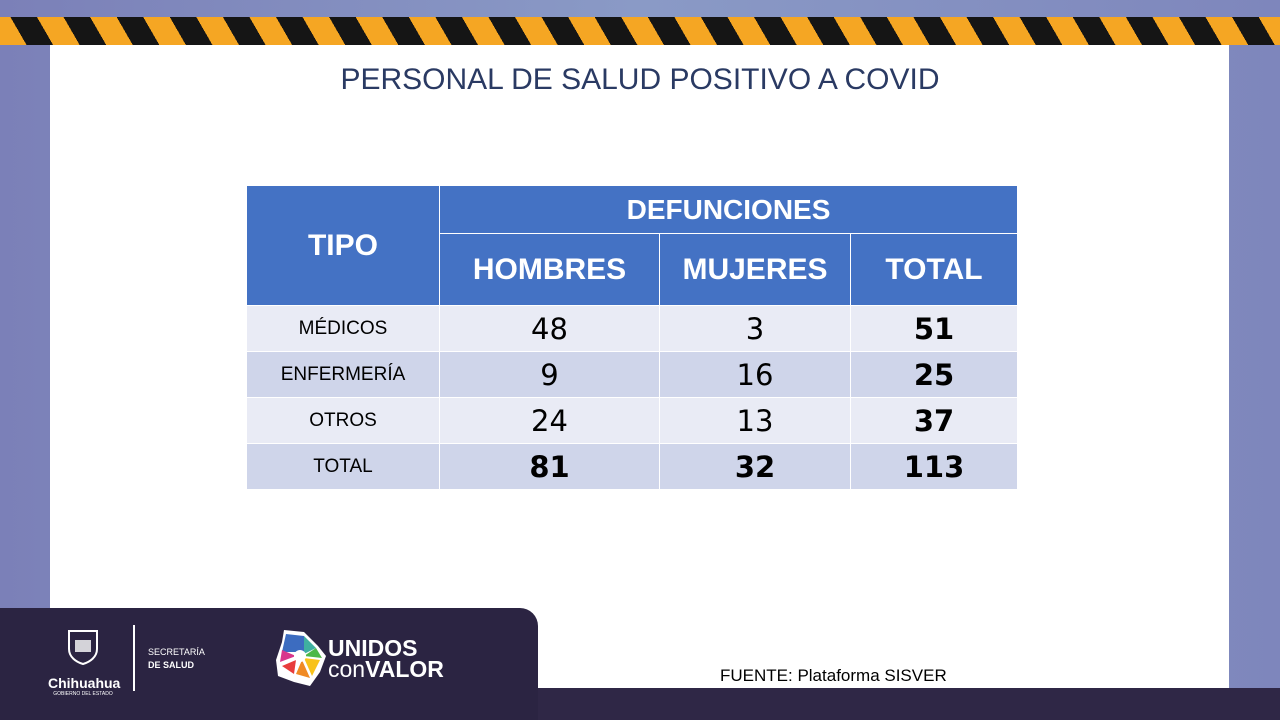 Image resolution: width=1280 pixels, height=720 pixels. Describe the element at coordinates (84, 683) in the screenshot. I see `state-name: Chihuahua` at that location.